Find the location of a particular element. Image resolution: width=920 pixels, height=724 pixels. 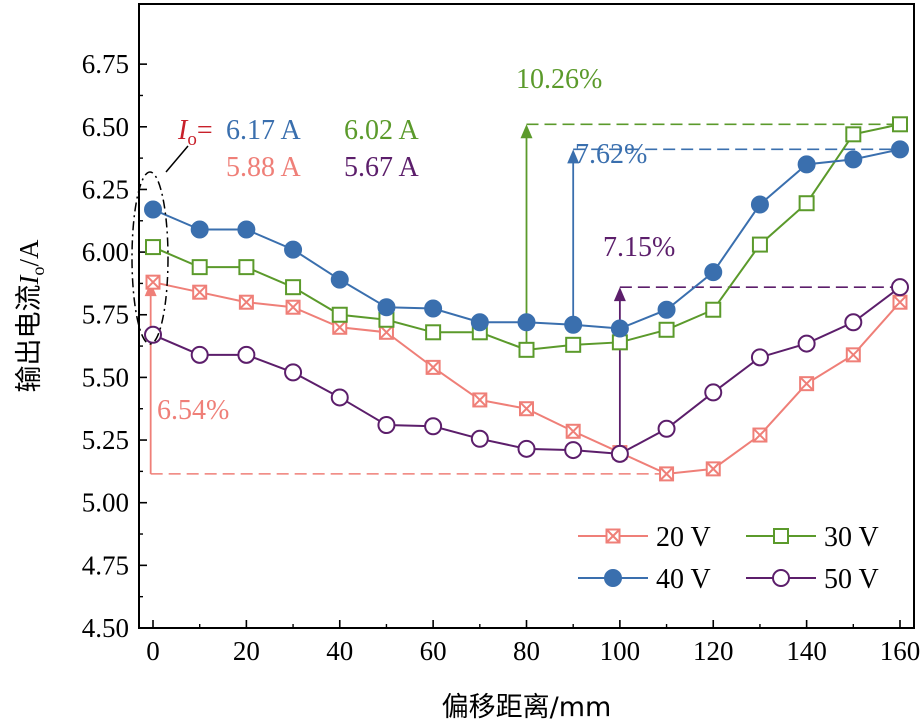

x-tick-label: 160 is located at coordinates (900, 651).